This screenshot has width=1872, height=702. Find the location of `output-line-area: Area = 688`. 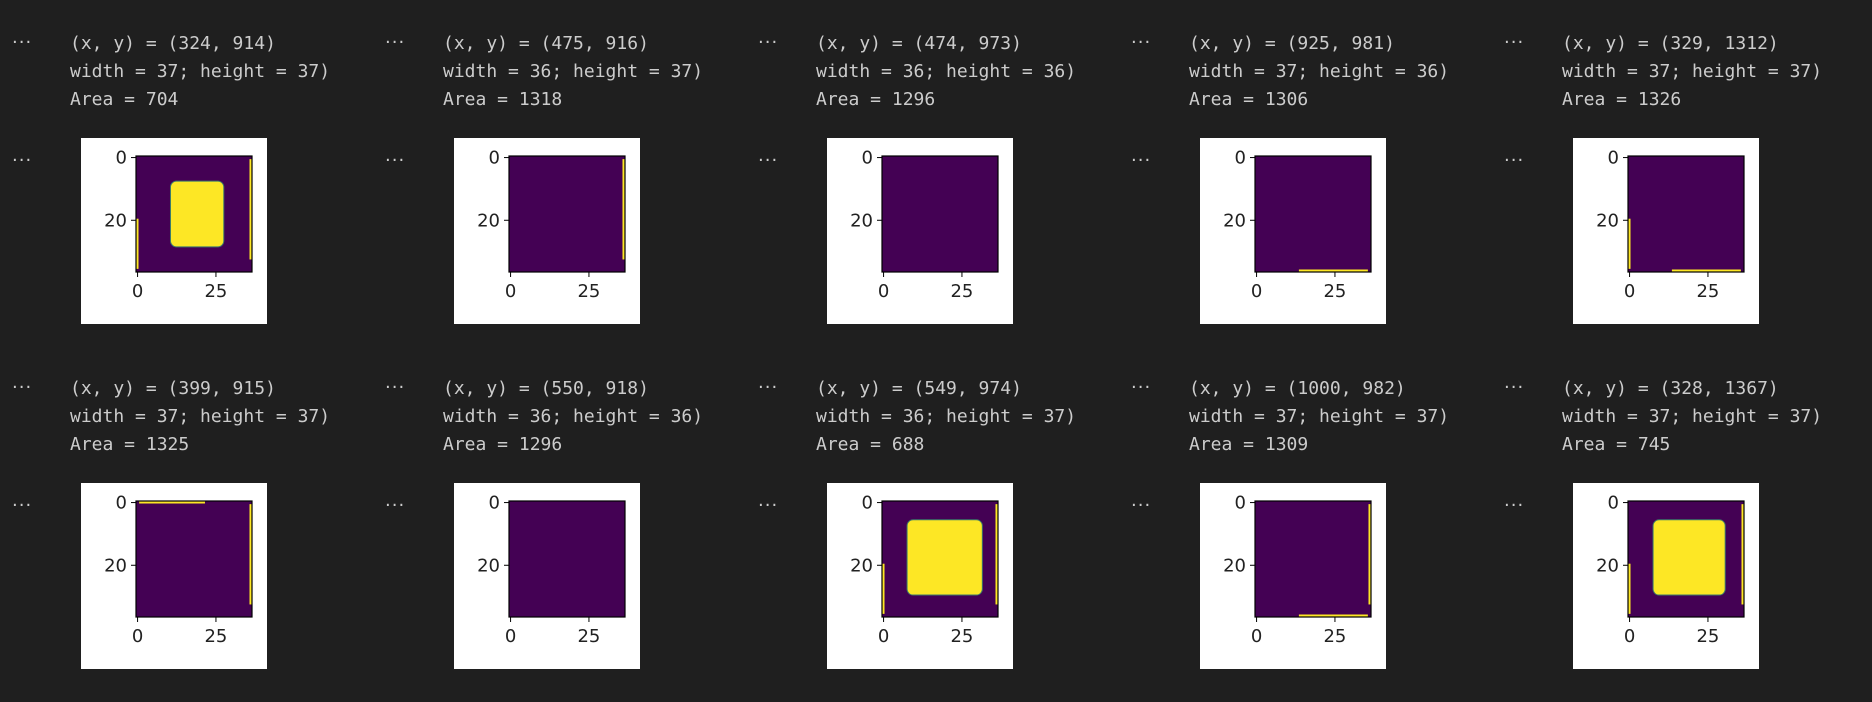

output-line-area: Area = 688 is located at coordinates (870, 444).